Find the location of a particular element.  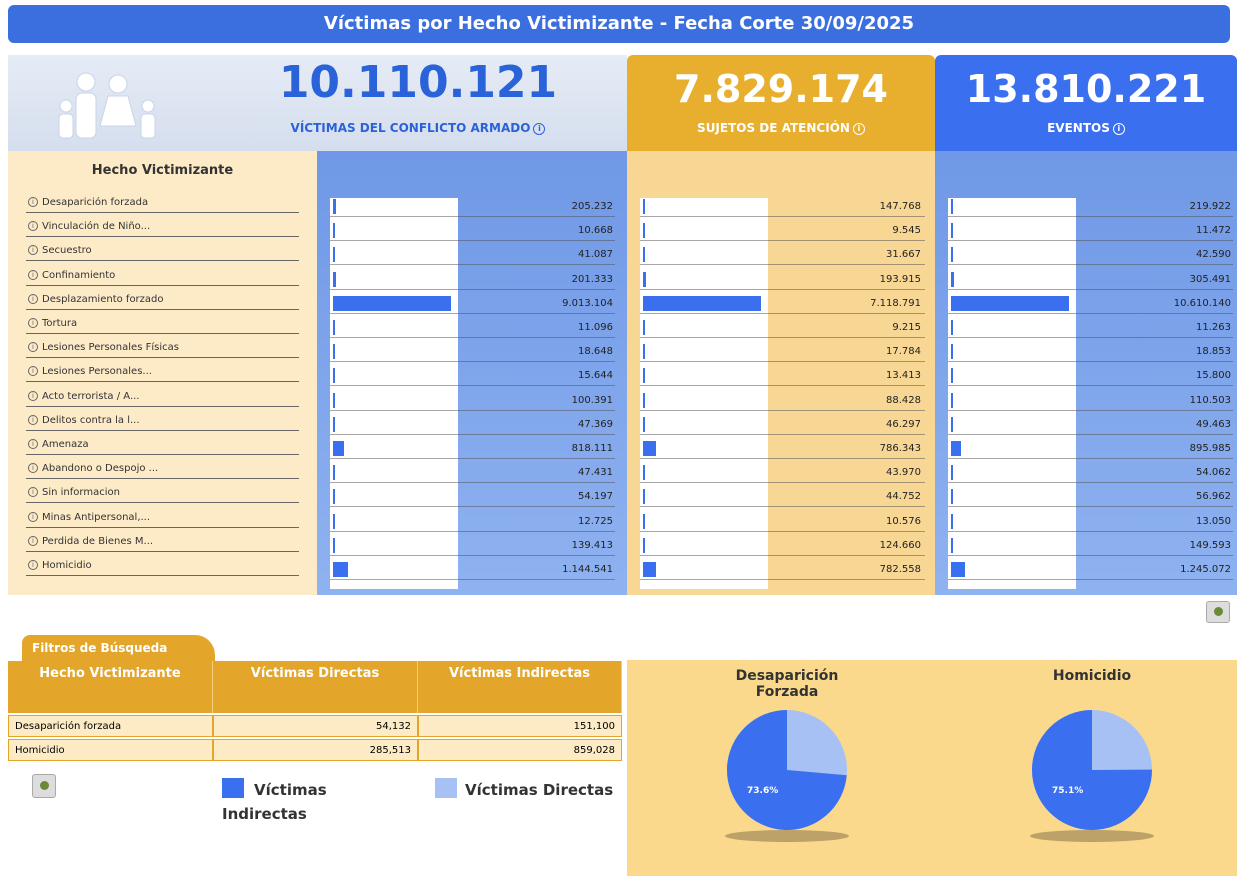

family-icon is located at coordinates (107, 105).